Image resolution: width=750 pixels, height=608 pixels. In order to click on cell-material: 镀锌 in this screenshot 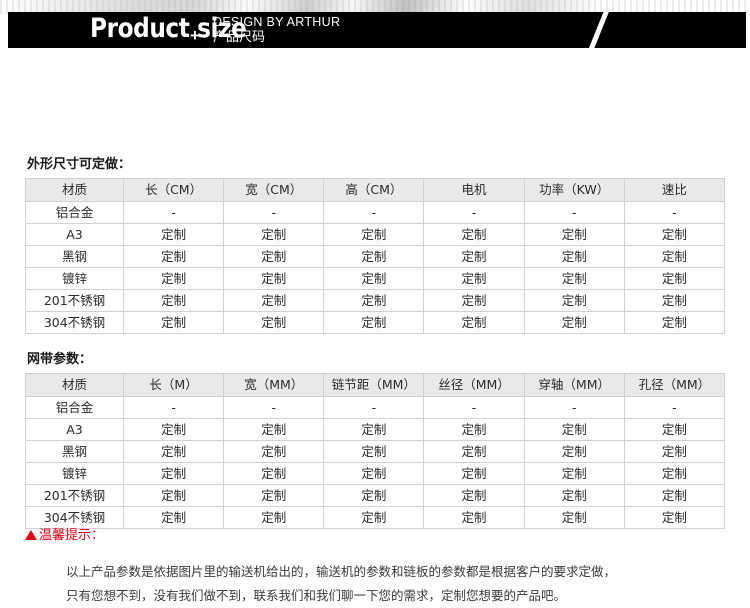, I will do `click(74, 473)`.